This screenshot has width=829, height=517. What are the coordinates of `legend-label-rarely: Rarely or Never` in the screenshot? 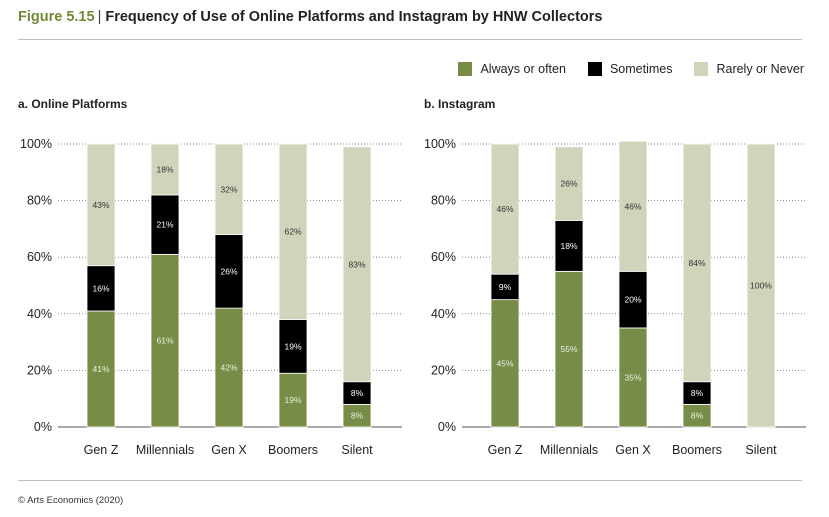 It's located at (760, 69).